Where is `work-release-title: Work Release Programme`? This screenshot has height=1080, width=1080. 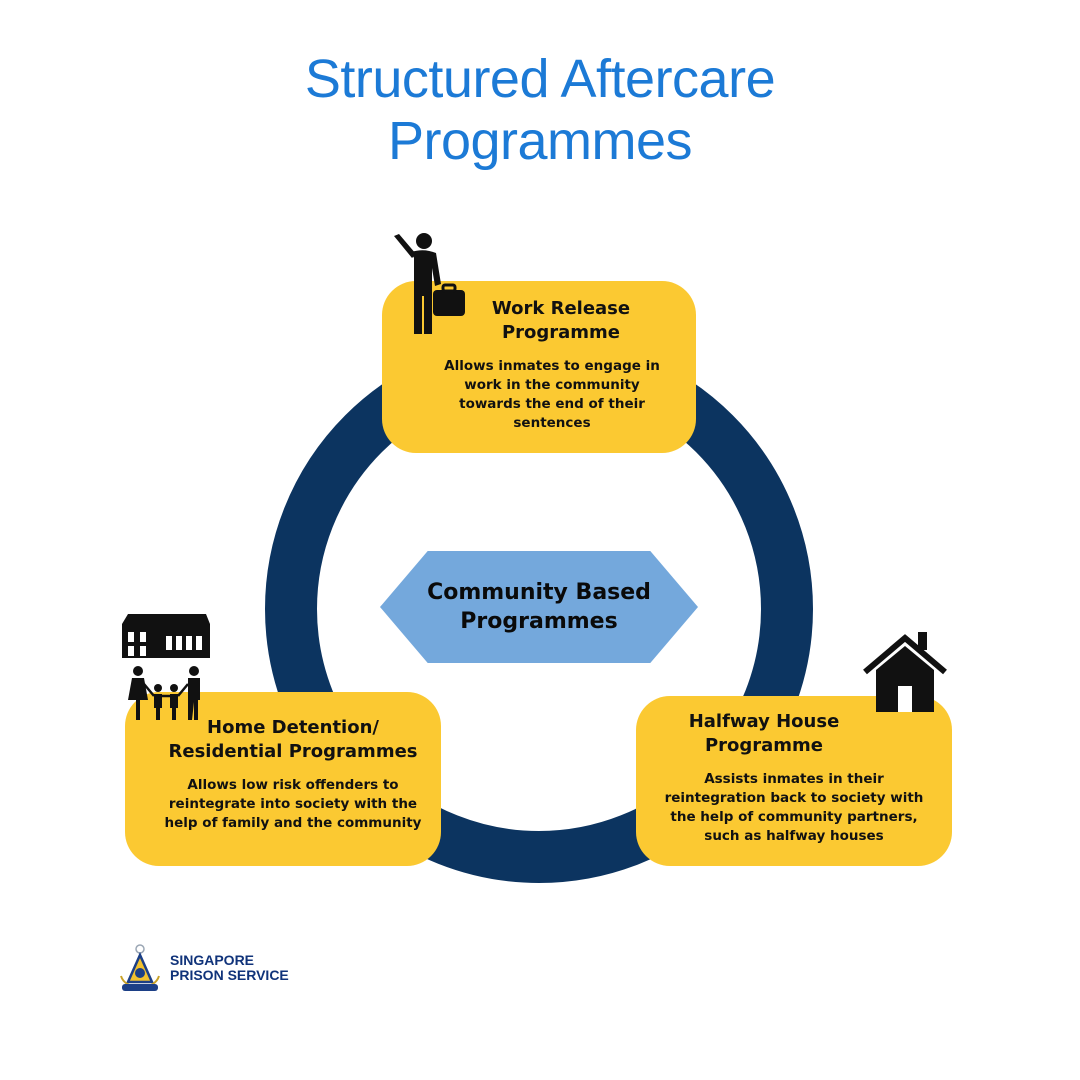 work-release-title: Work Release Programme is located at coordinates (561, 320).